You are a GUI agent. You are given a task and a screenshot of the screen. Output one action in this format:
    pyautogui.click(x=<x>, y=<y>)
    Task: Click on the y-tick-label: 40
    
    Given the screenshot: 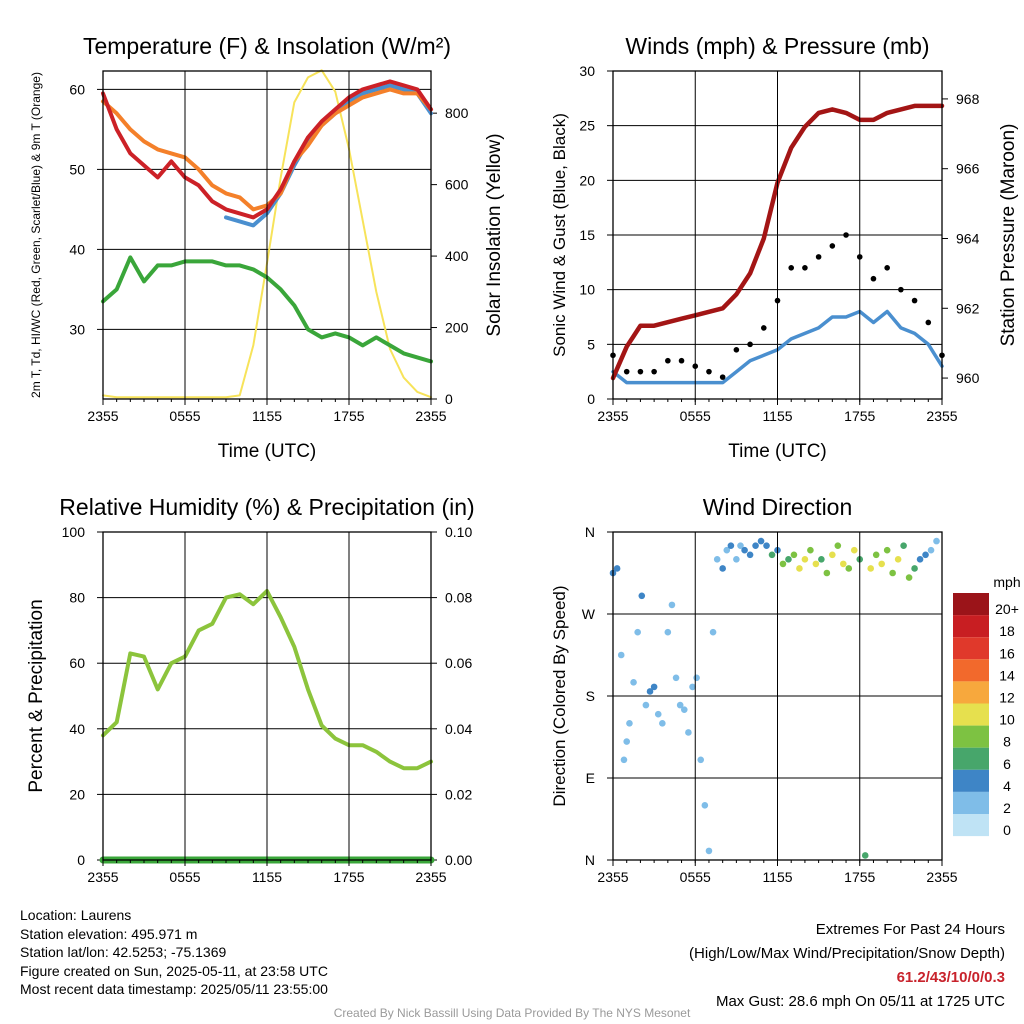 What is the action you would take?
    pyautogui.click(x=77, y=729)
    